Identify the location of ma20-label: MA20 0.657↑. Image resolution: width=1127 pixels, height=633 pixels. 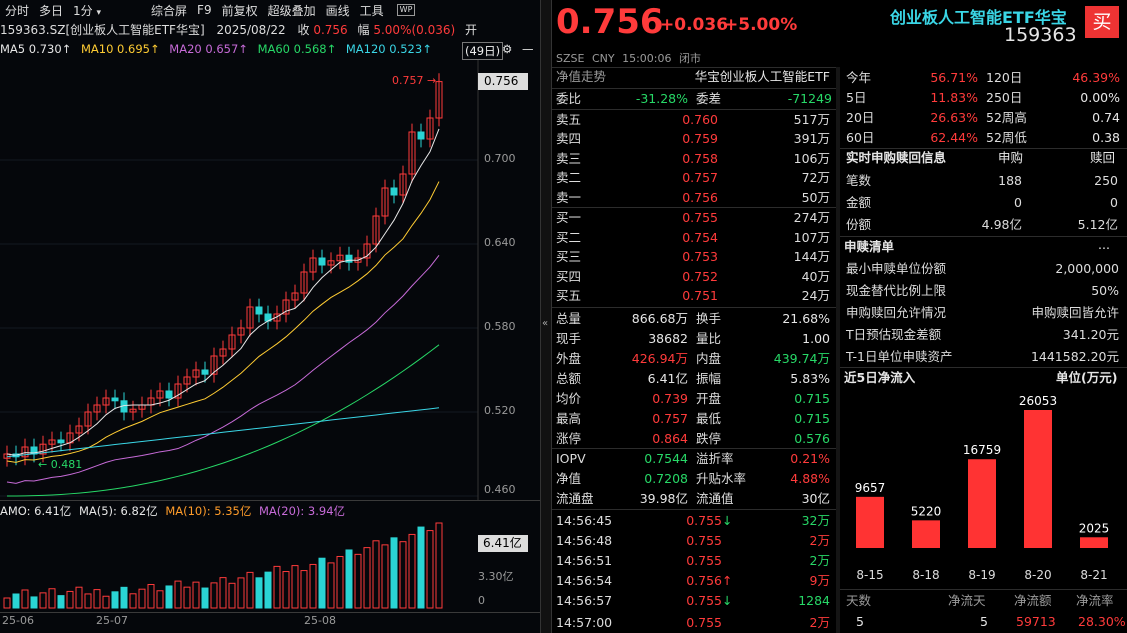
(208, 49).